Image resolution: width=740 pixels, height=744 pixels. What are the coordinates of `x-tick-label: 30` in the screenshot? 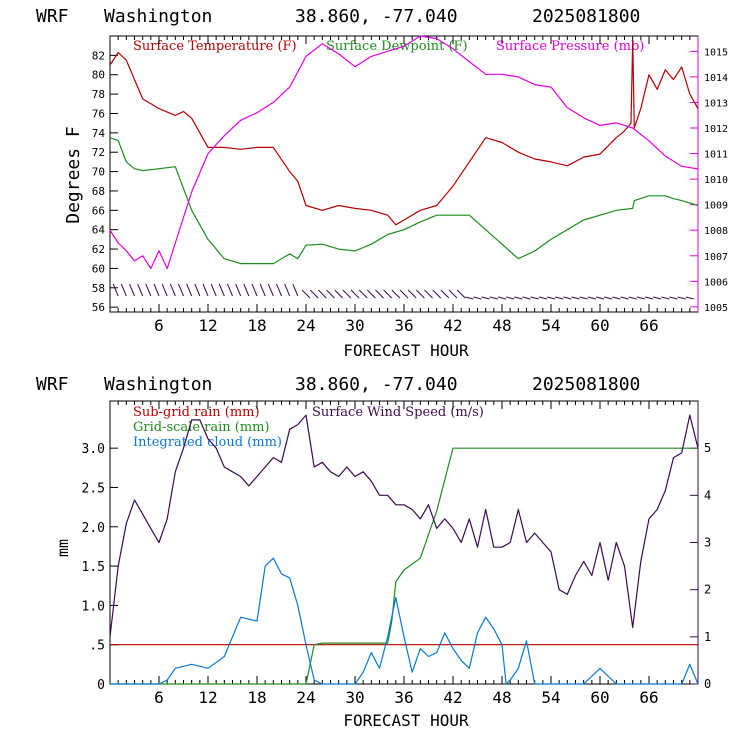 It's located at (354, 325).